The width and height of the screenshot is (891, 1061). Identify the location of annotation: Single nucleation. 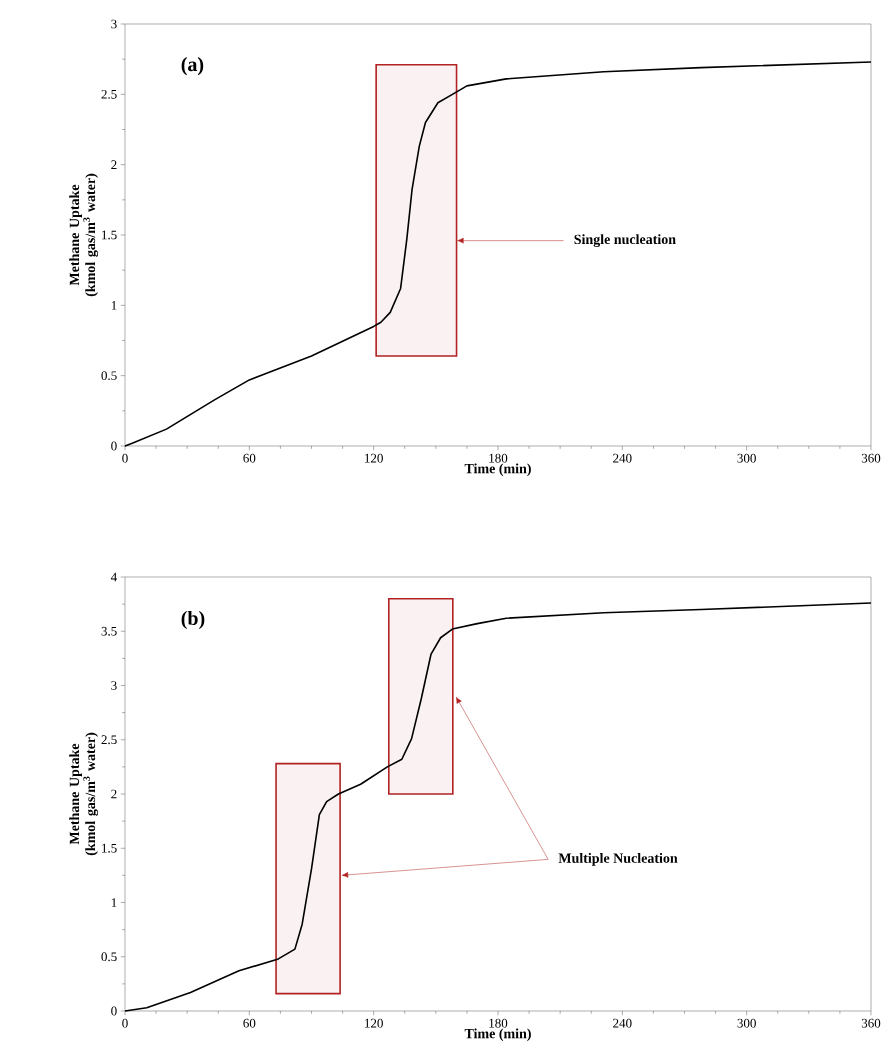
(625, 241).